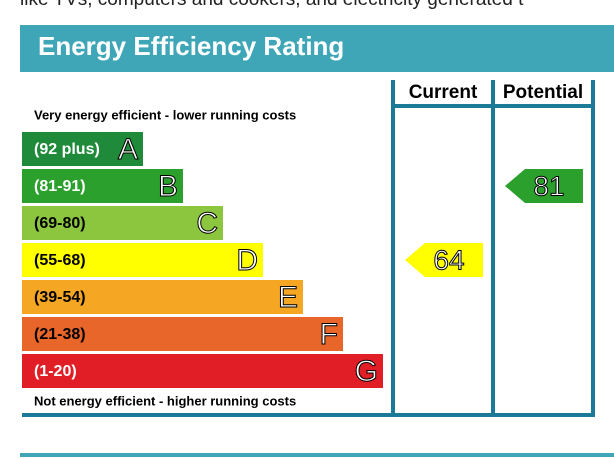  I want to click on title-bar, so click(317, 48).